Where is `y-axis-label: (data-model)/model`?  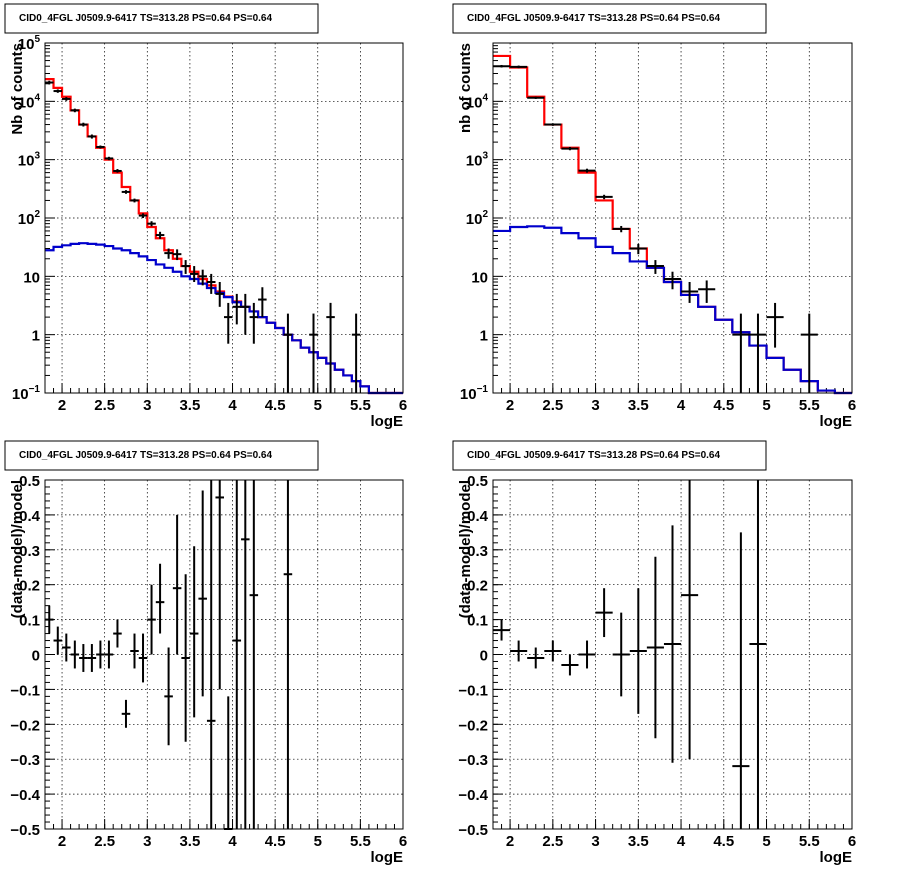
y-axis-label: (data-model)/model is located at coordinates (465, 549).